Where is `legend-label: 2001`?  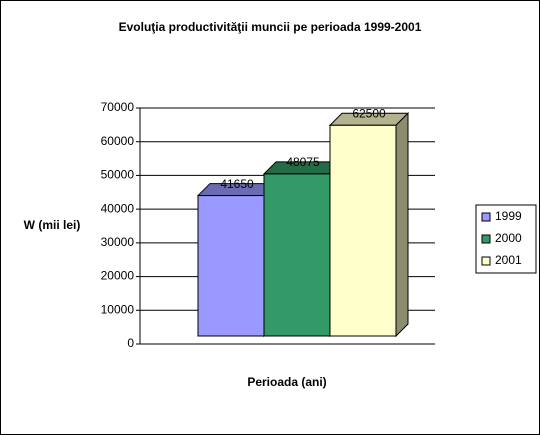
legend-label: 2001 is located at coordinates (508, 260).